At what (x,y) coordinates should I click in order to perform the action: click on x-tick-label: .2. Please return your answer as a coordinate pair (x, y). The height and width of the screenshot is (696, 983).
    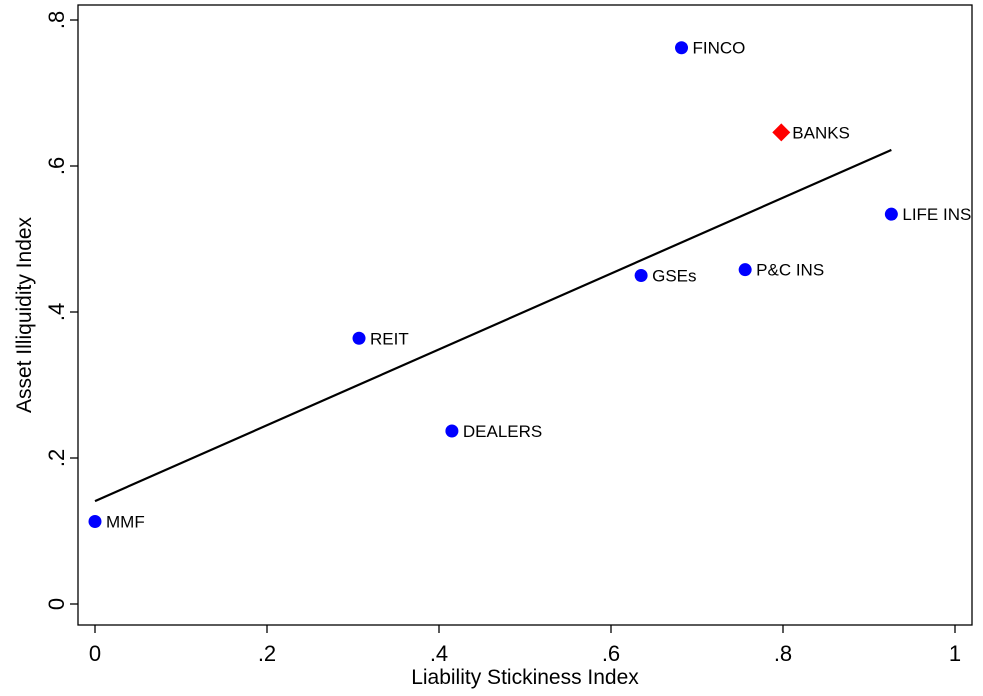
    Looking at the image, I should click on (267, 653).